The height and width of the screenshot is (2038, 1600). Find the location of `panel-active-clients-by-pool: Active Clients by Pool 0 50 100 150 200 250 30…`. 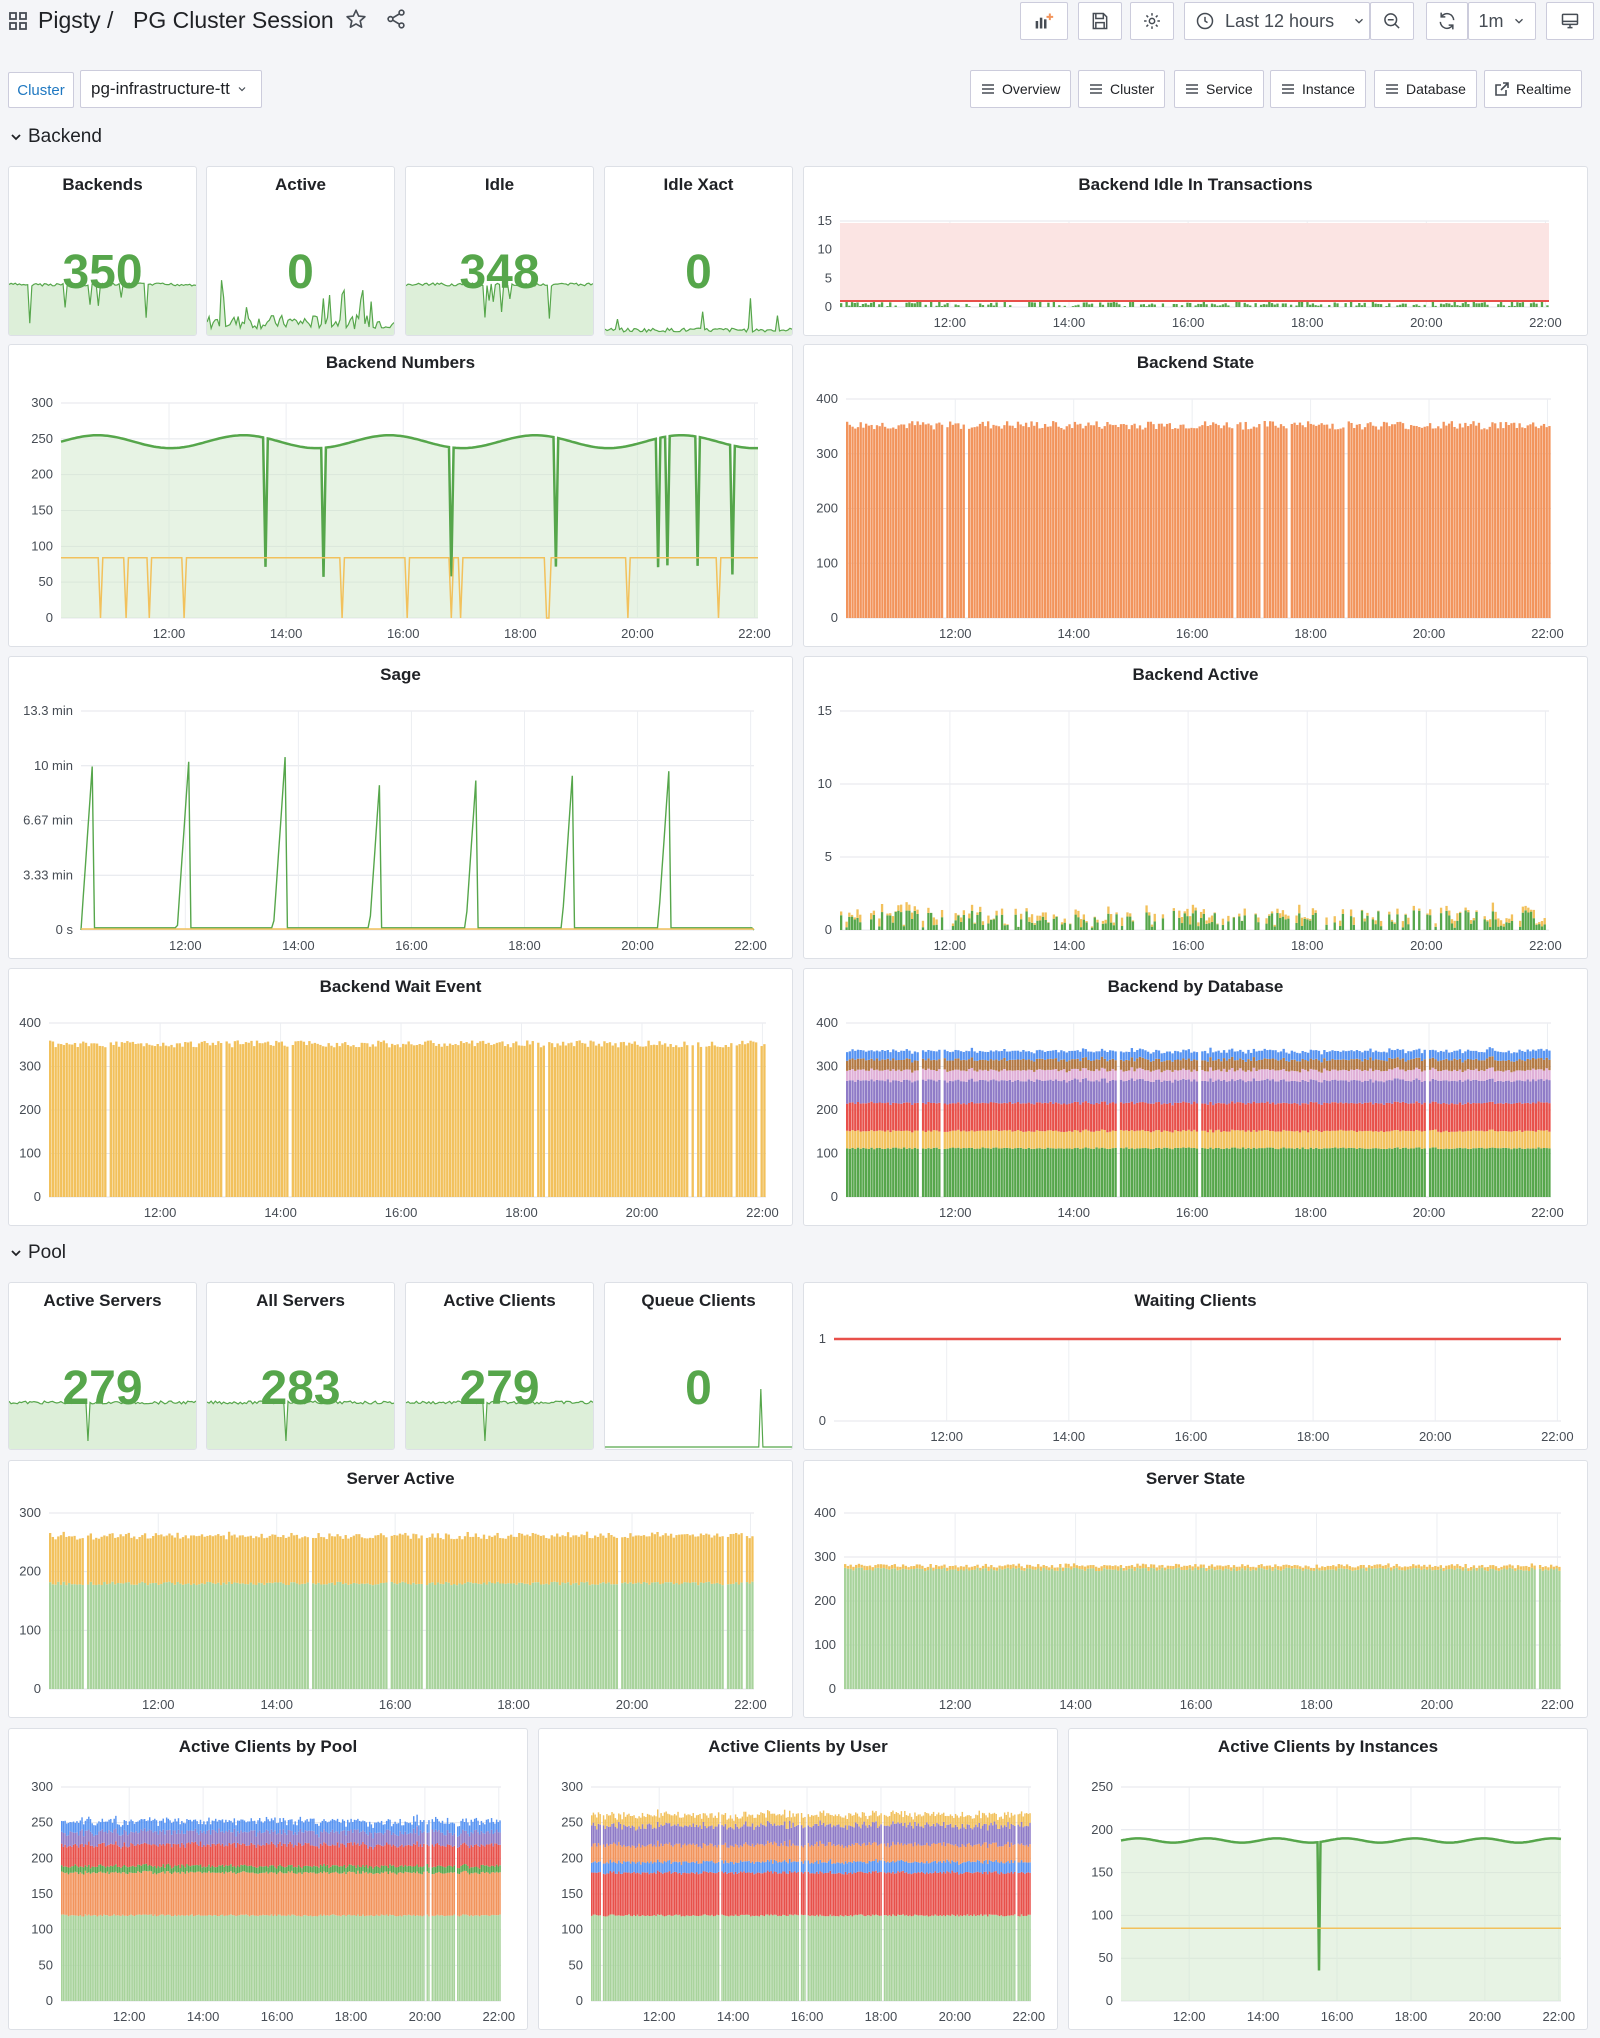

panel-active-clients-by-pool: Active Clients by Pool 0 50 100 150 200 250 30… is located at coordinates (268, 1879).